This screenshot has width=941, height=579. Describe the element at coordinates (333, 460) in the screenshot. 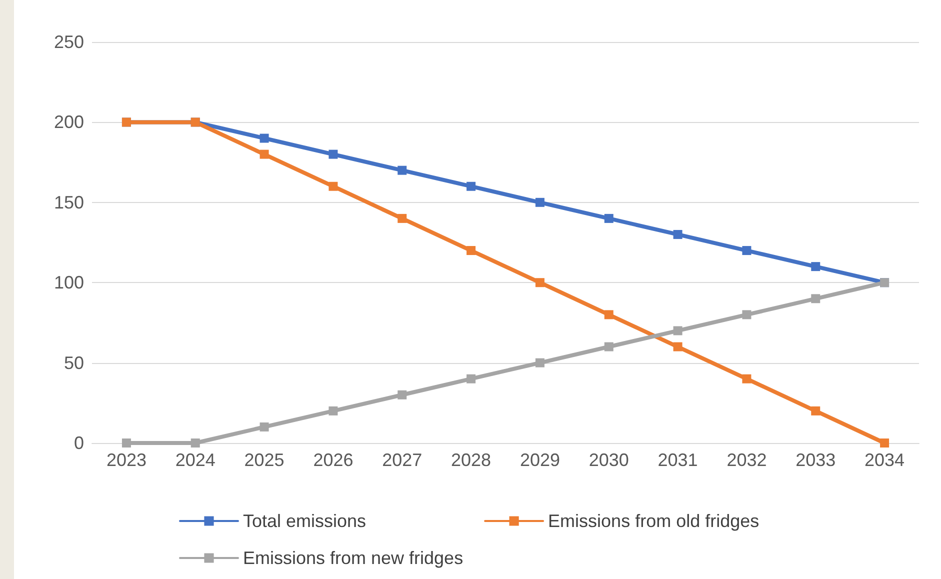

I see `x-tick-label: 2026` at that location.